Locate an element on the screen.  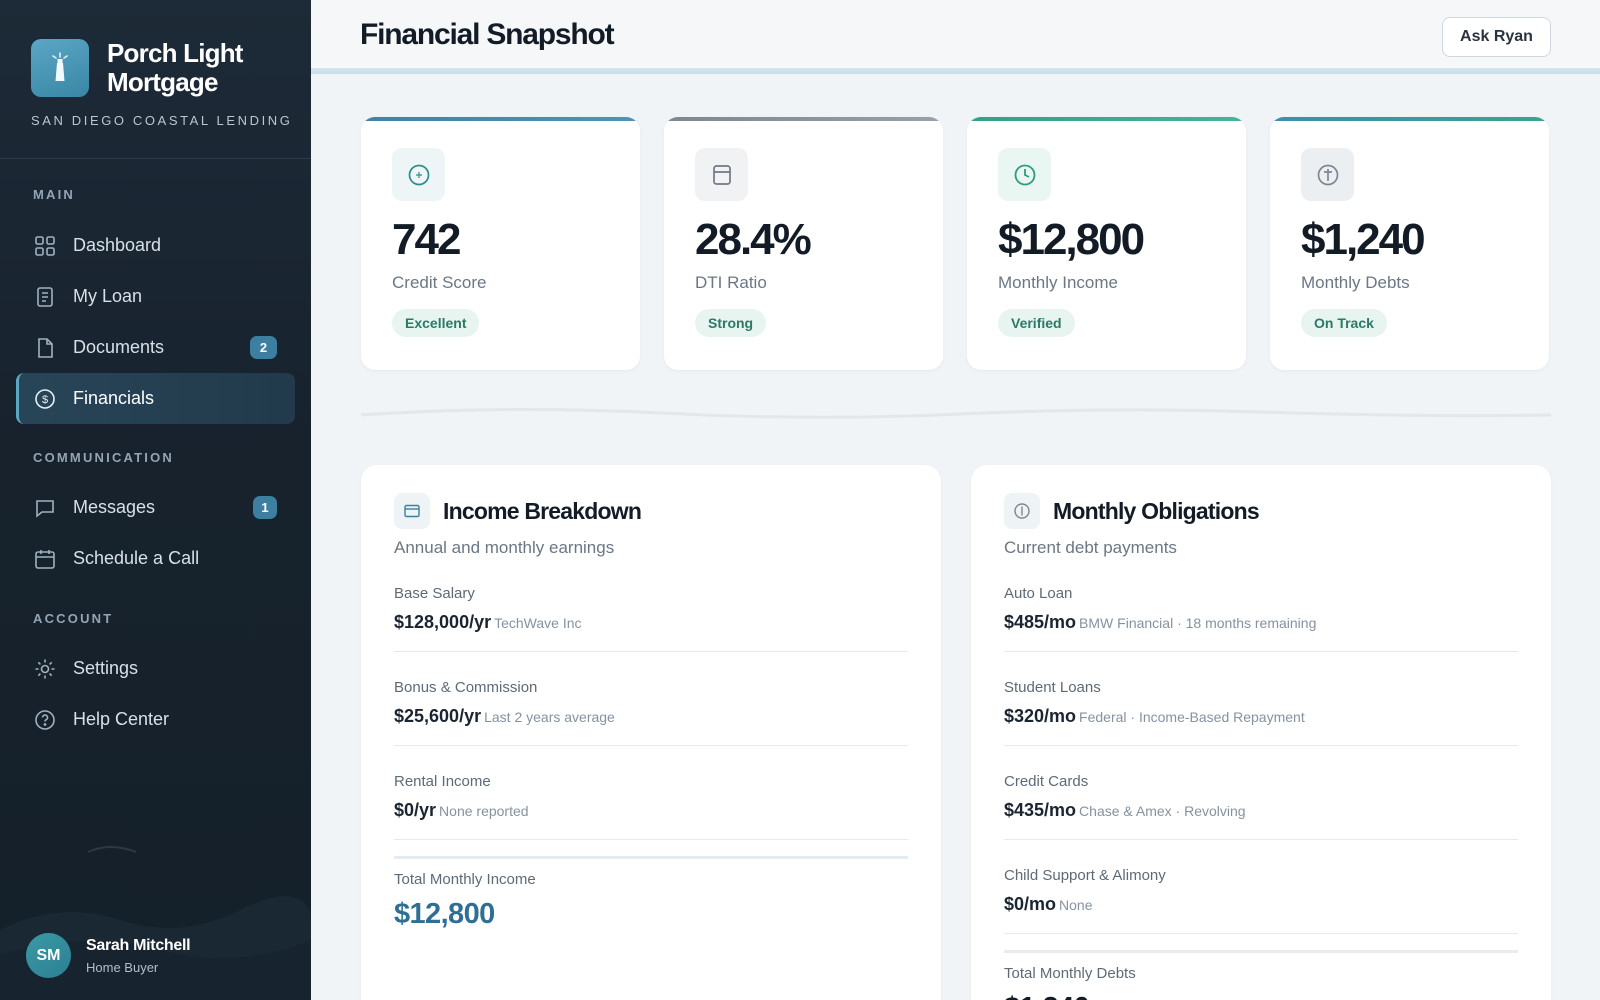
status-badge: Excellent is located at coordinates (436, 323).